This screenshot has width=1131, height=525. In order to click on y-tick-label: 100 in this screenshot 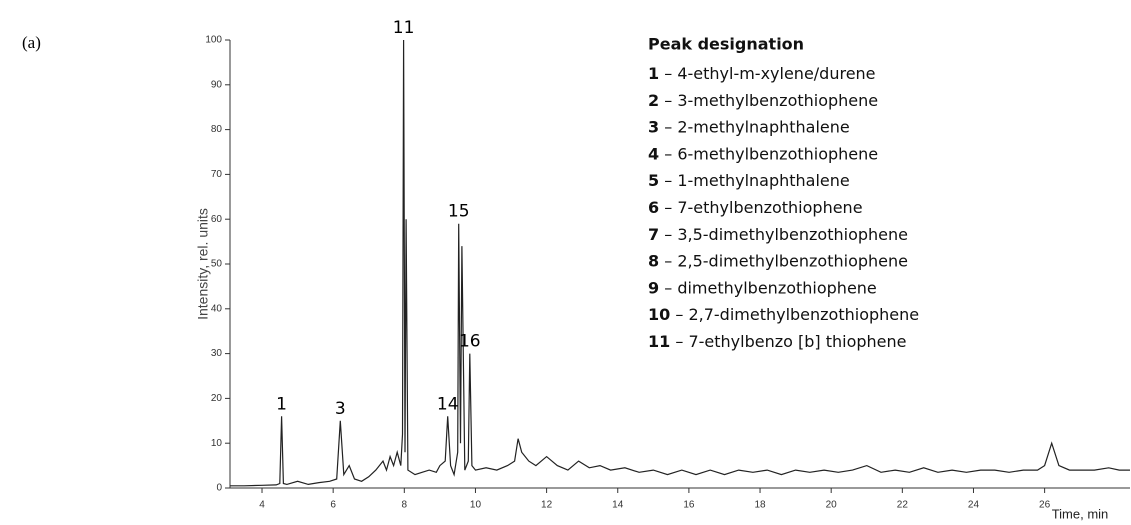, I will do `click(213, 40)`.